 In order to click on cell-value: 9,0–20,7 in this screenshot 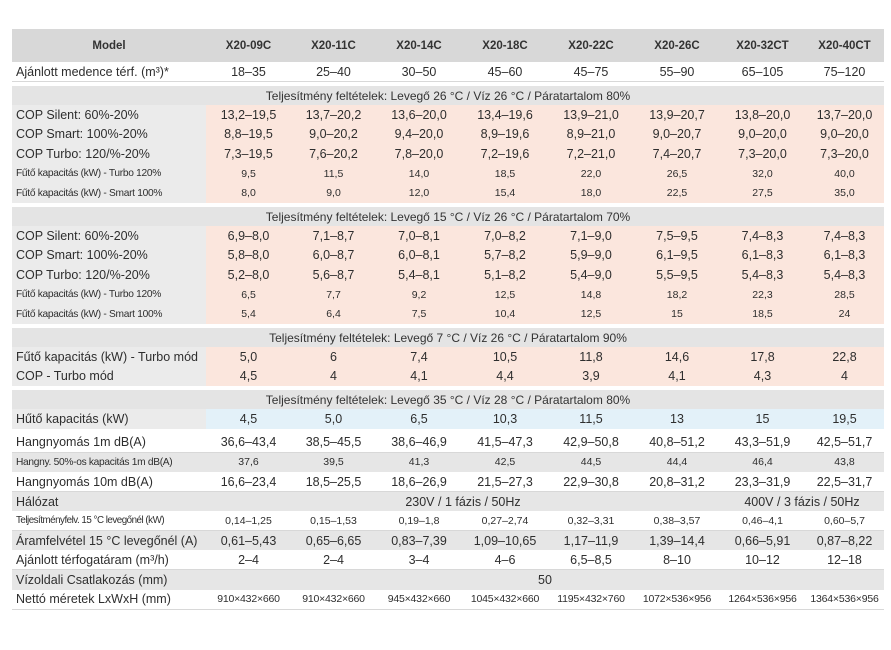, I will do `click(677, 134)`.